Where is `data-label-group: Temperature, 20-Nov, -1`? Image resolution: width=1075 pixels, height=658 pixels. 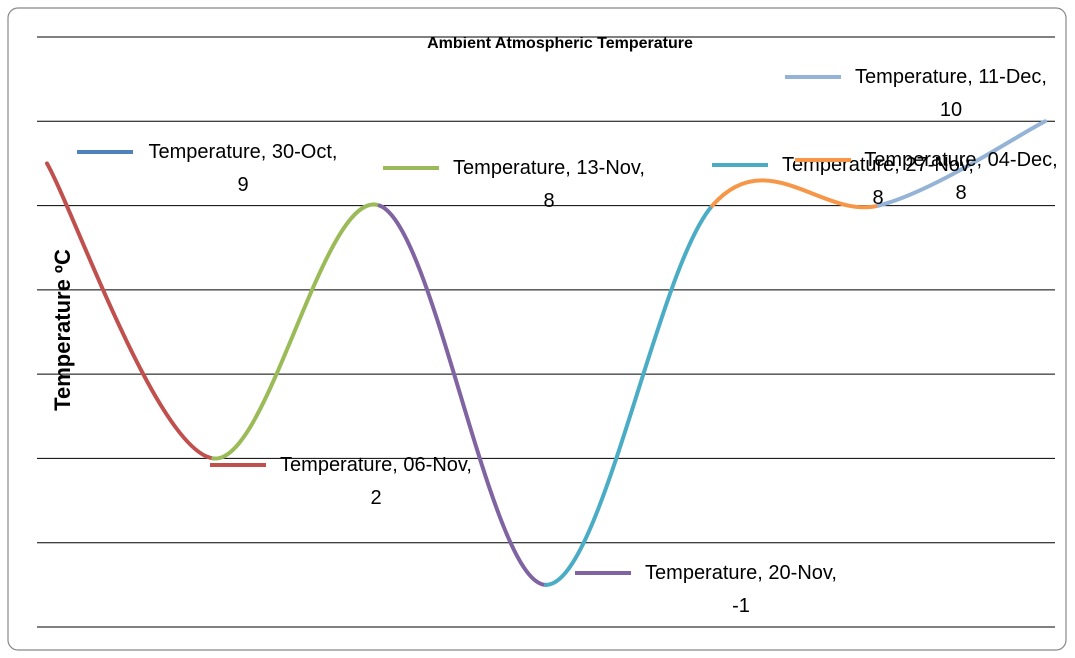 data-label-group: Temperature, 20-Nov, -1 is located at coordinates (708, 592).